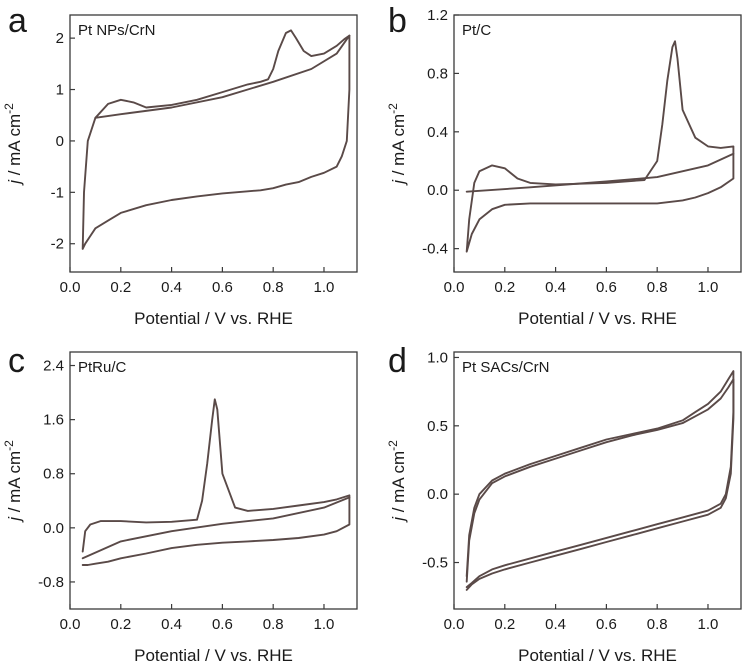  I want to click on panel-annotation: Pt SACs/CrN, so click(506, 367).